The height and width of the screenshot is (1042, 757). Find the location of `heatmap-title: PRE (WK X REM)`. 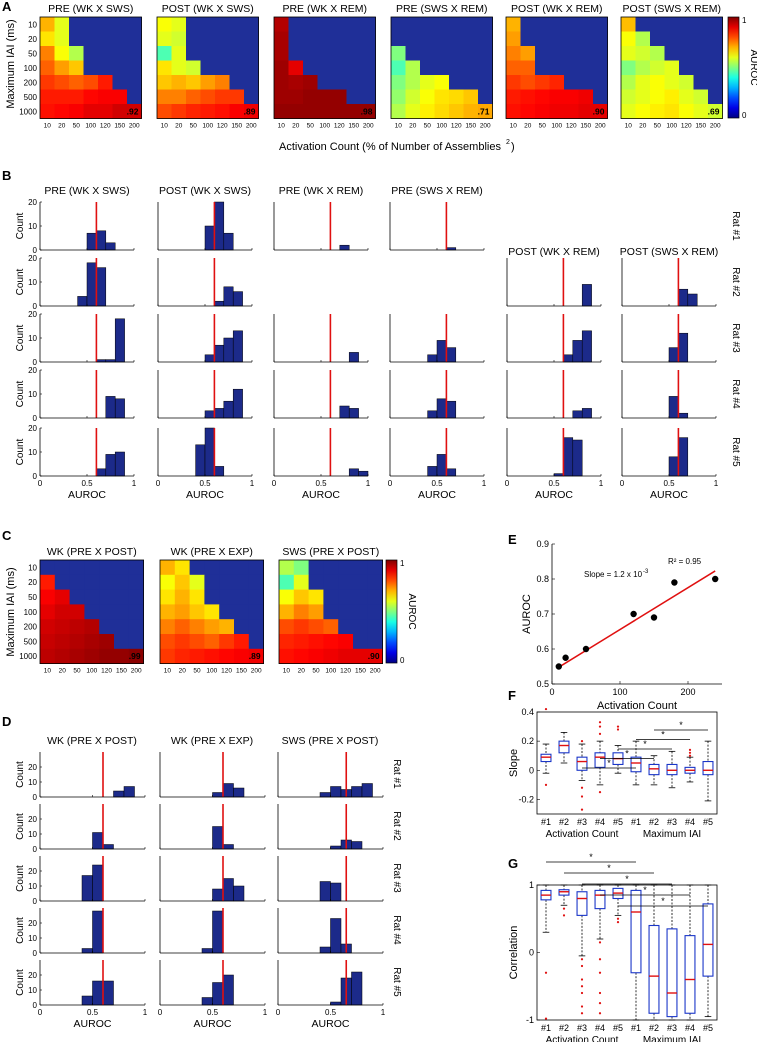

heatmap-title: PRE (WK X REM) is located at coordinates (324, 9).